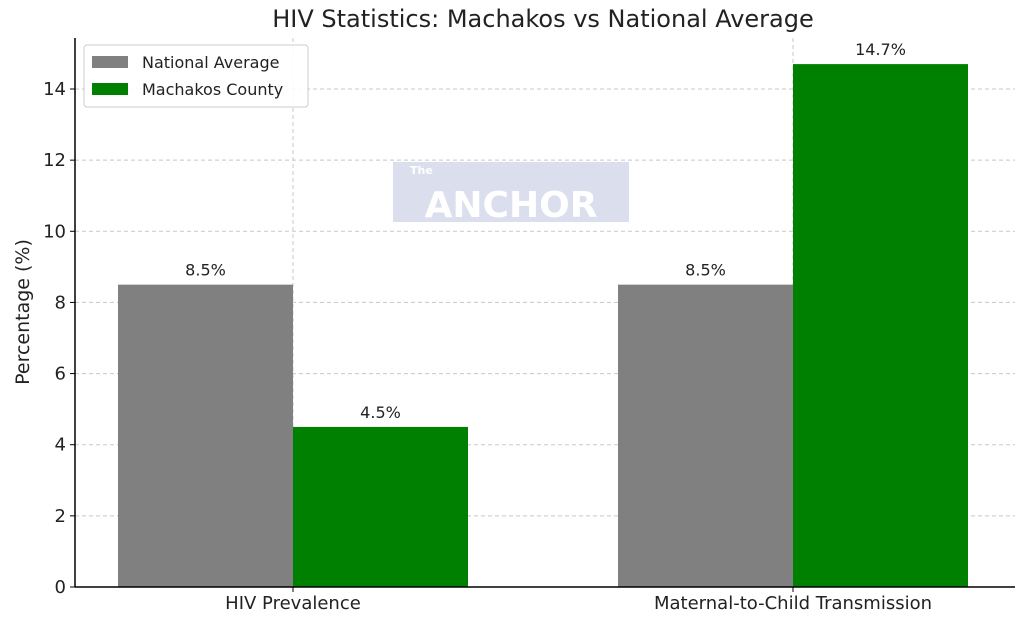  I want to click on legend-label: National Average, so click(210, 62).